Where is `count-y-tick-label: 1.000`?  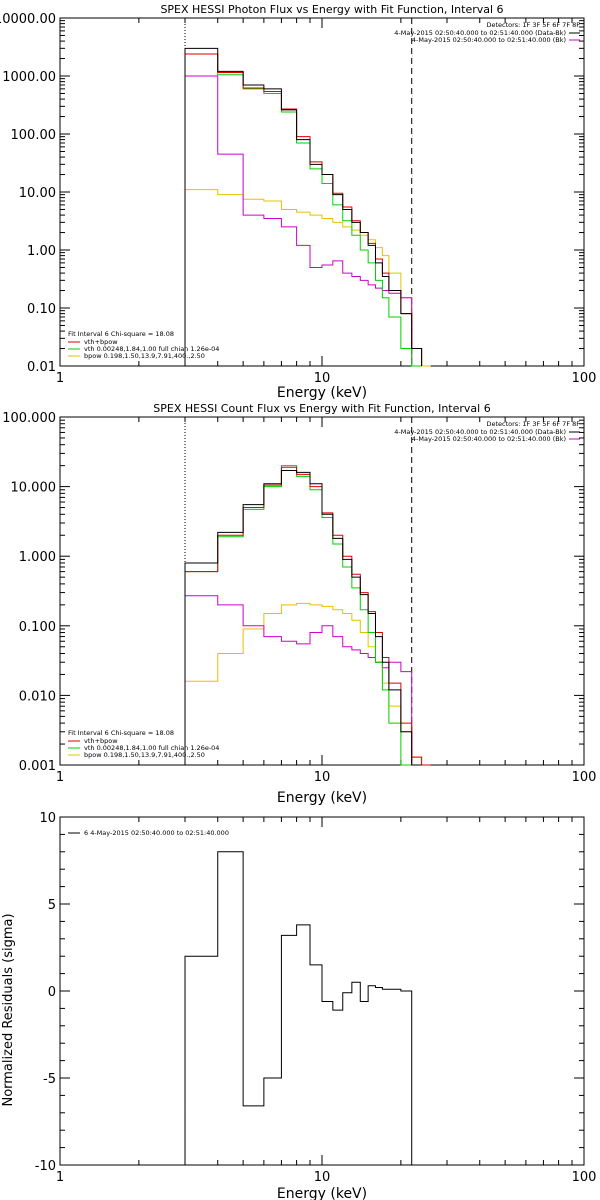 count-y-tick-label: 1.000 is located at coordinates (37, 557).